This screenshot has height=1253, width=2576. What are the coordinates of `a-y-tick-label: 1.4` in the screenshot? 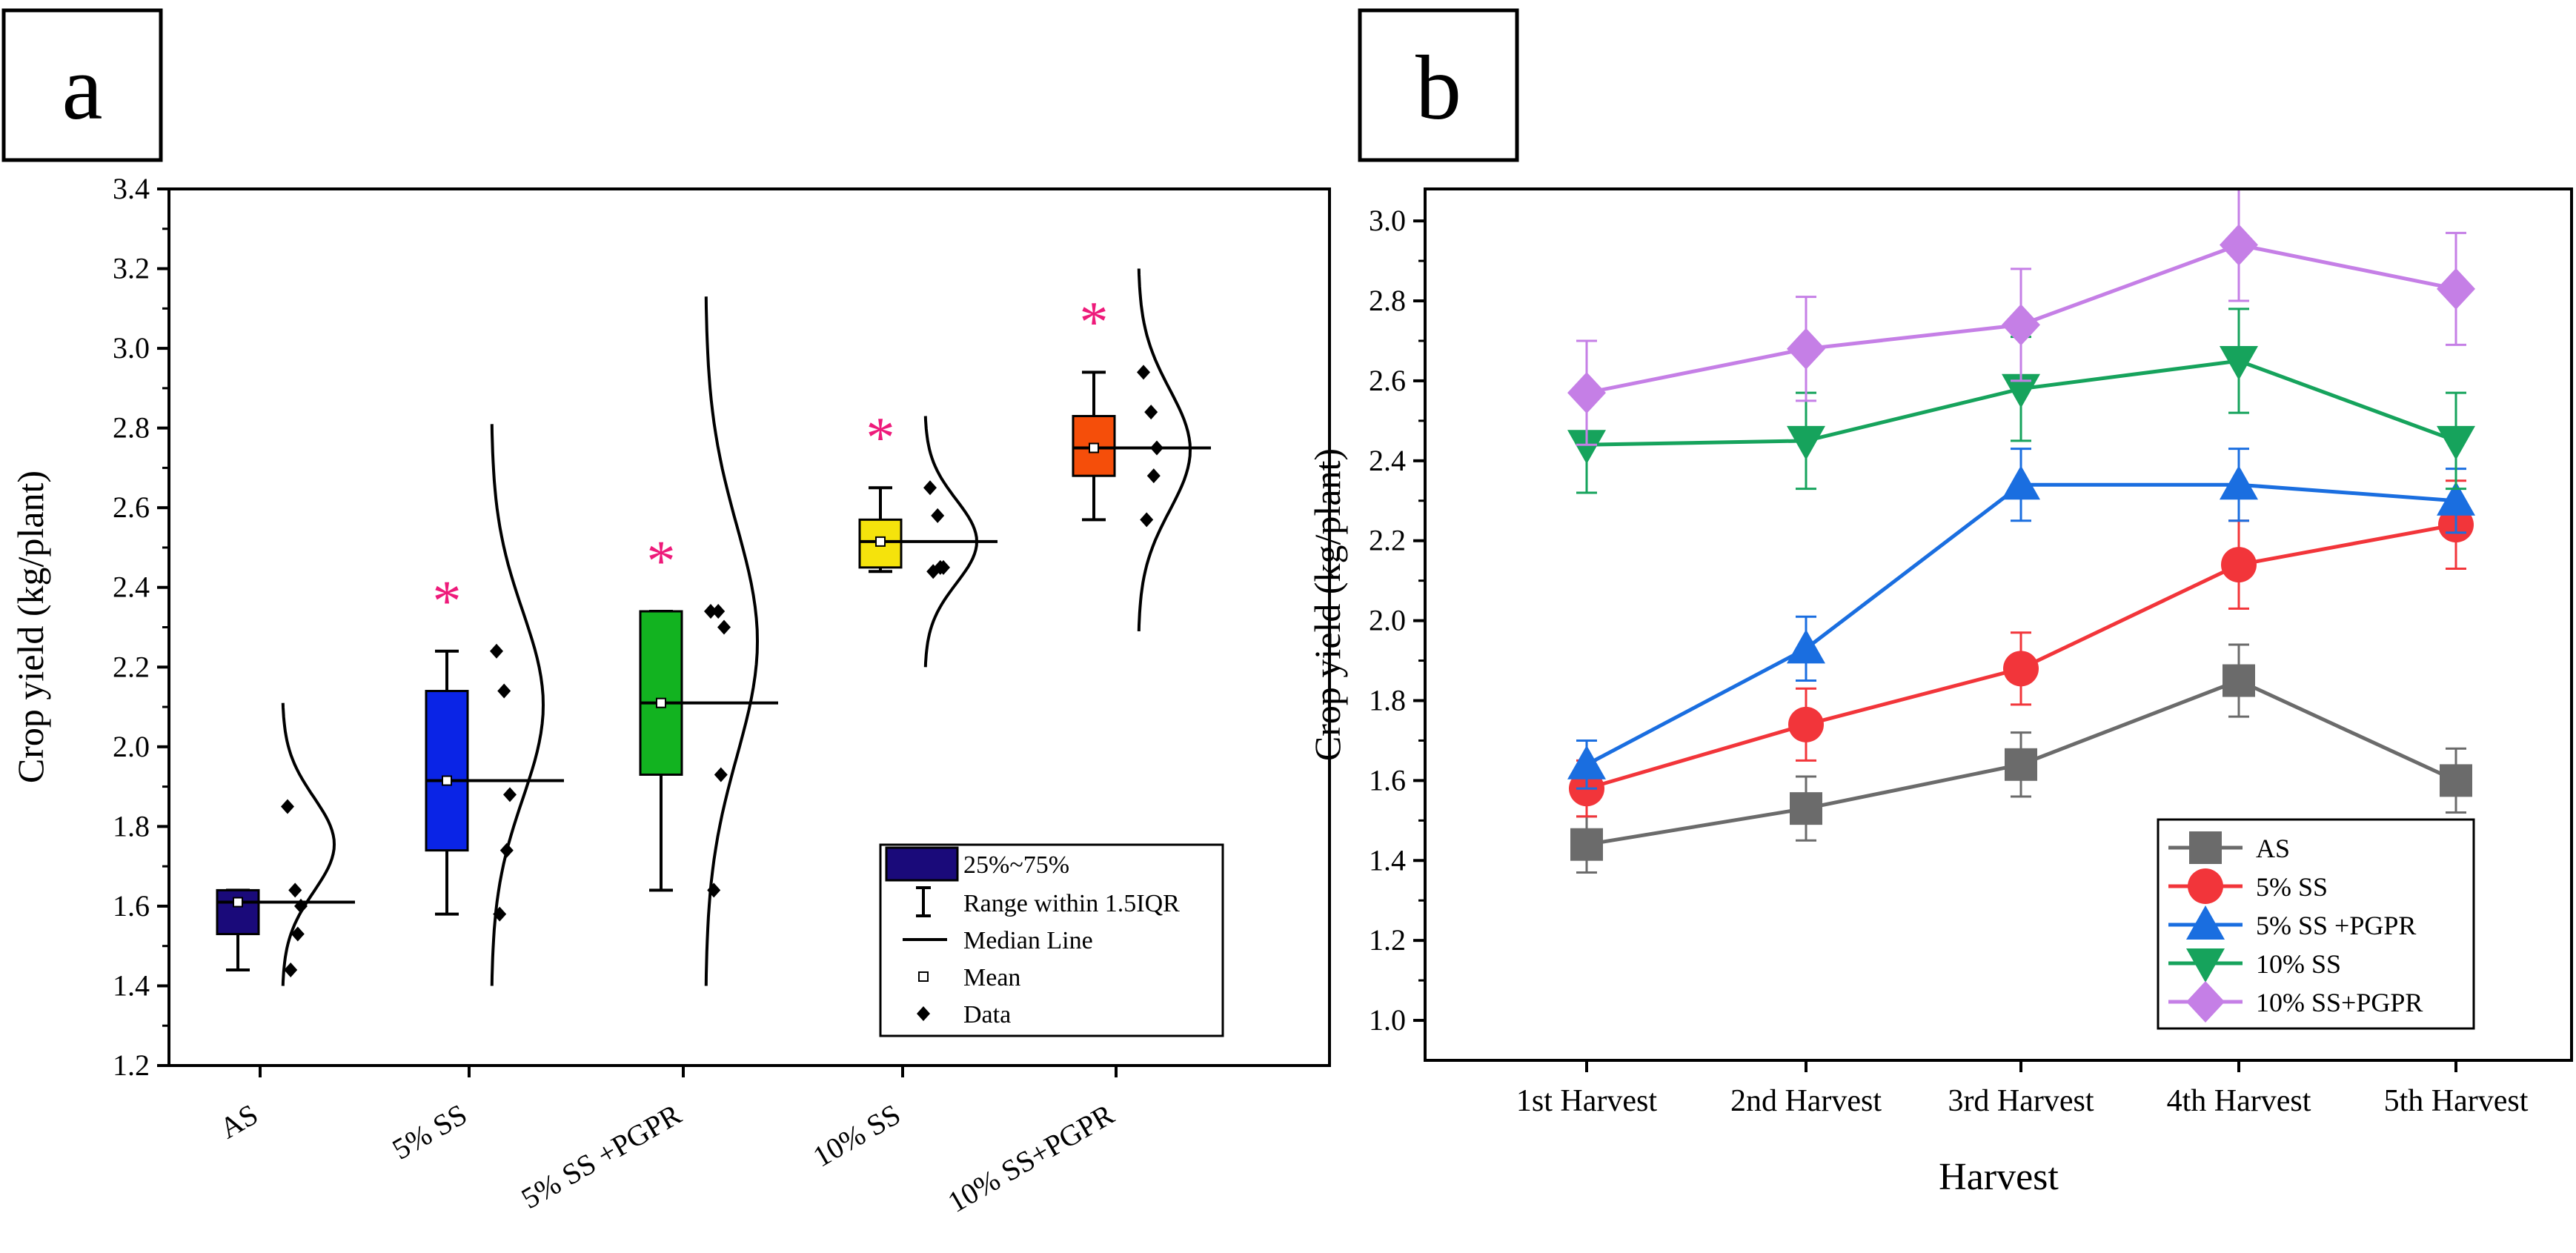 It's located at (131, 985).